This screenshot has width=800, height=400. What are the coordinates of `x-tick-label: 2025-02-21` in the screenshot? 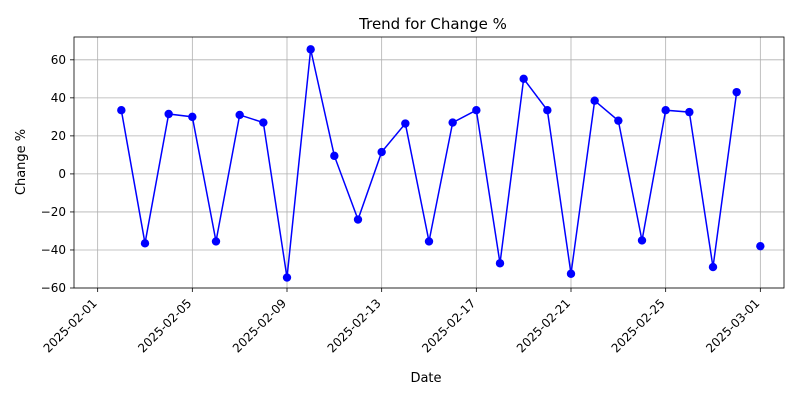 It's located at (543, 325).